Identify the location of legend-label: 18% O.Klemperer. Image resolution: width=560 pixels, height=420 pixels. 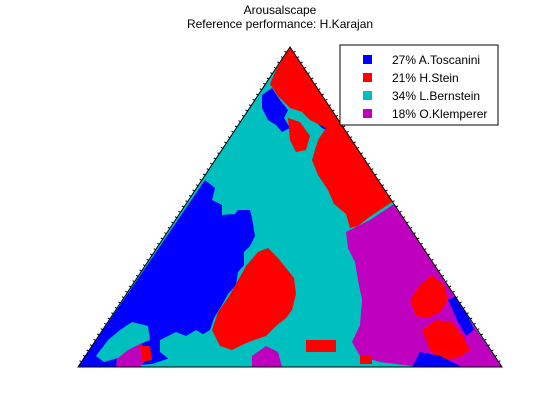
(439, 114).